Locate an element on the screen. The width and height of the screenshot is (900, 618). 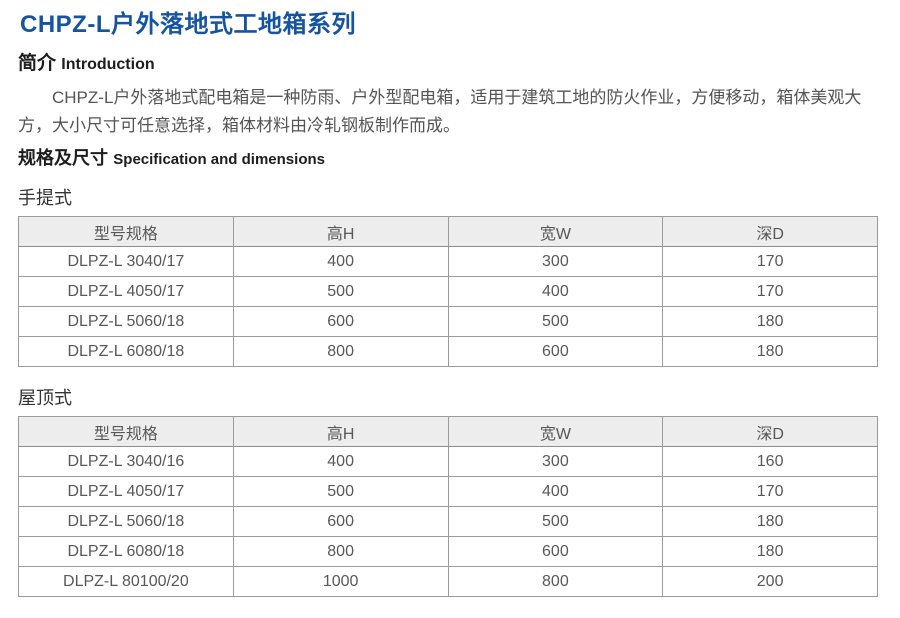
cell-width: 800 is located at coordinates (555, 581).